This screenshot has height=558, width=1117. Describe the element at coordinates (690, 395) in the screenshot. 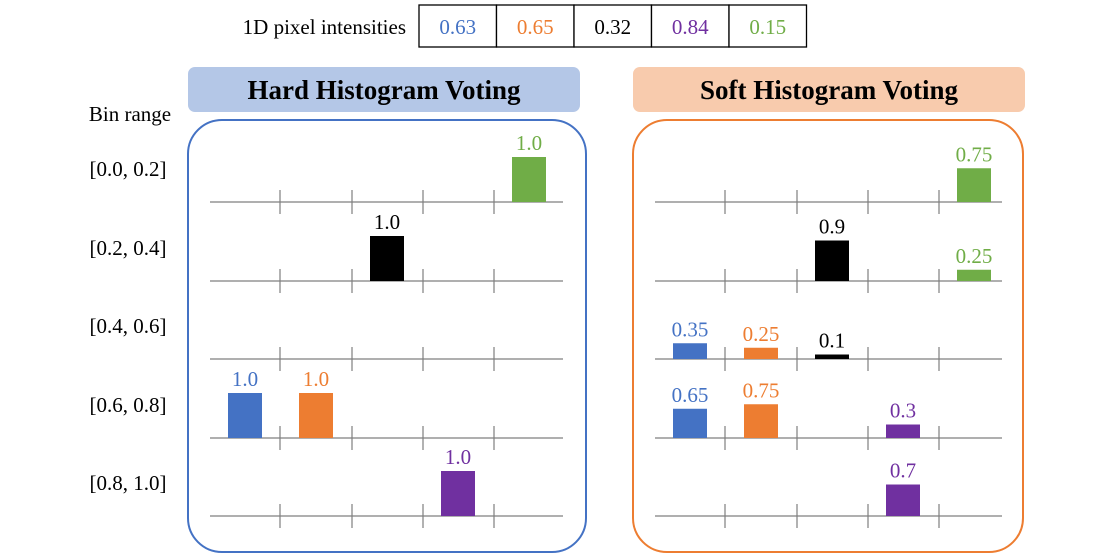

I see `bar-value-label: 0.65` at that location.